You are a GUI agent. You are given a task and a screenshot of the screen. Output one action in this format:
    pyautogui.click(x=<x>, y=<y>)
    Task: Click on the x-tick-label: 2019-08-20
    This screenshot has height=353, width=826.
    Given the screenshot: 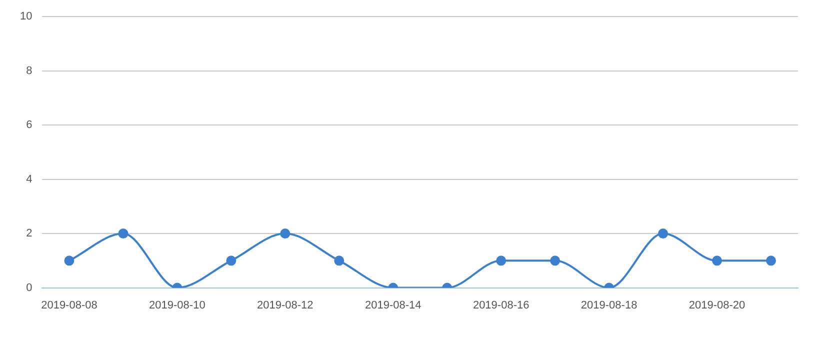 What is the action you would take?
    pyautogui.click(x=717, y=305)
    